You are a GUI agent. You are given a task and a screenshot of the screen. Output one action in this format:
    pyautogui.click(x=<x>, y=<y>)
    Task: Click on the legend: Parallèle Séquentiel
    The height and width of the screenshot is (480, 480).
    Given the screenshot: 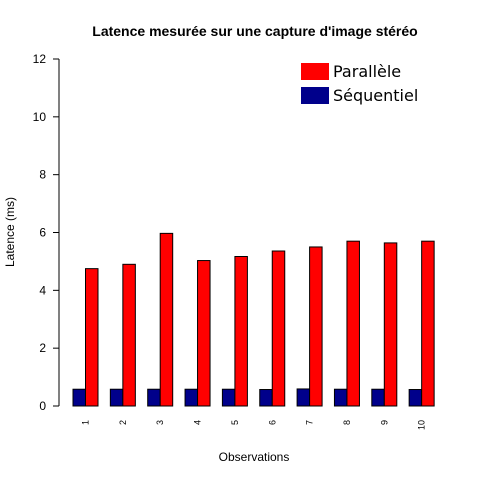 What is the action you would take?
    pyautogui.click(x=359, y=83)
    